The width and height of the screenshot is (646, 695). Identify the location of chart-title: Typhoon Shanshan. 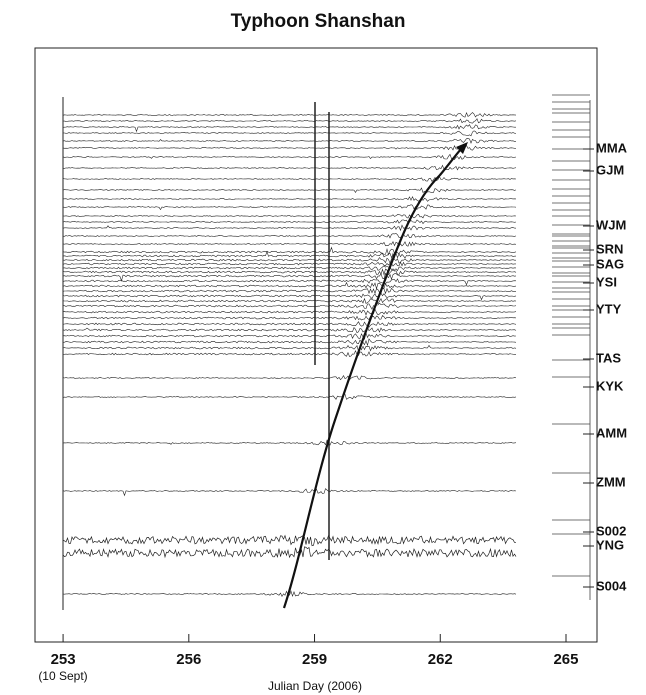
(318, 21).